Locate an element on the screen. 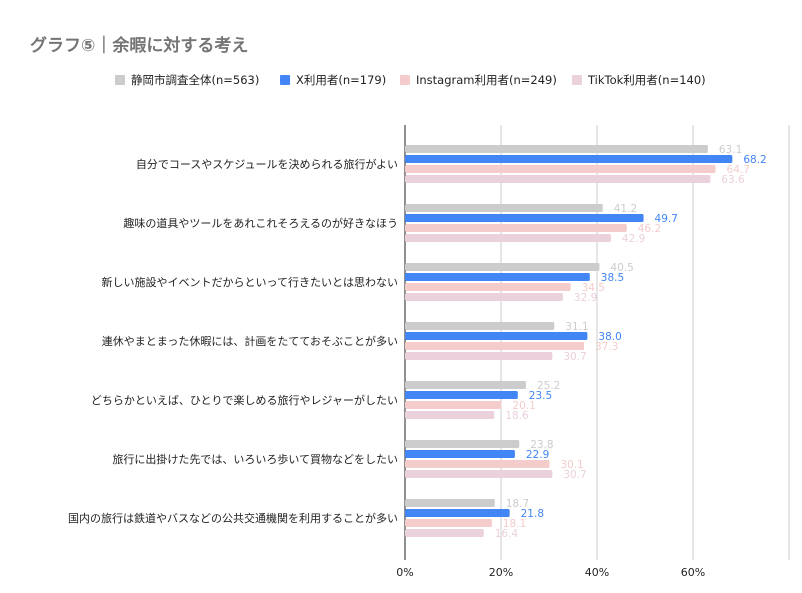 This screenshot has height=593, width=802. legend-item-tiktok: TikTok利用者(n=140) is located at coordinates (639, 80).